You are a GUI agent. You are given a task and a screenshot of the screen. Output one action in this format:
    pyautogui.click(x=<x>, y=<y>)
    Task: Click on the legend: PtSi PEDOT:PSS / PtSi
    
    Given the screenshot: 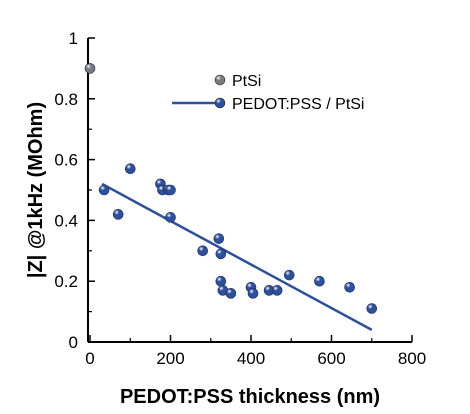 What is the action you would take?
    pyautogui.click(x=268, y=93)
    